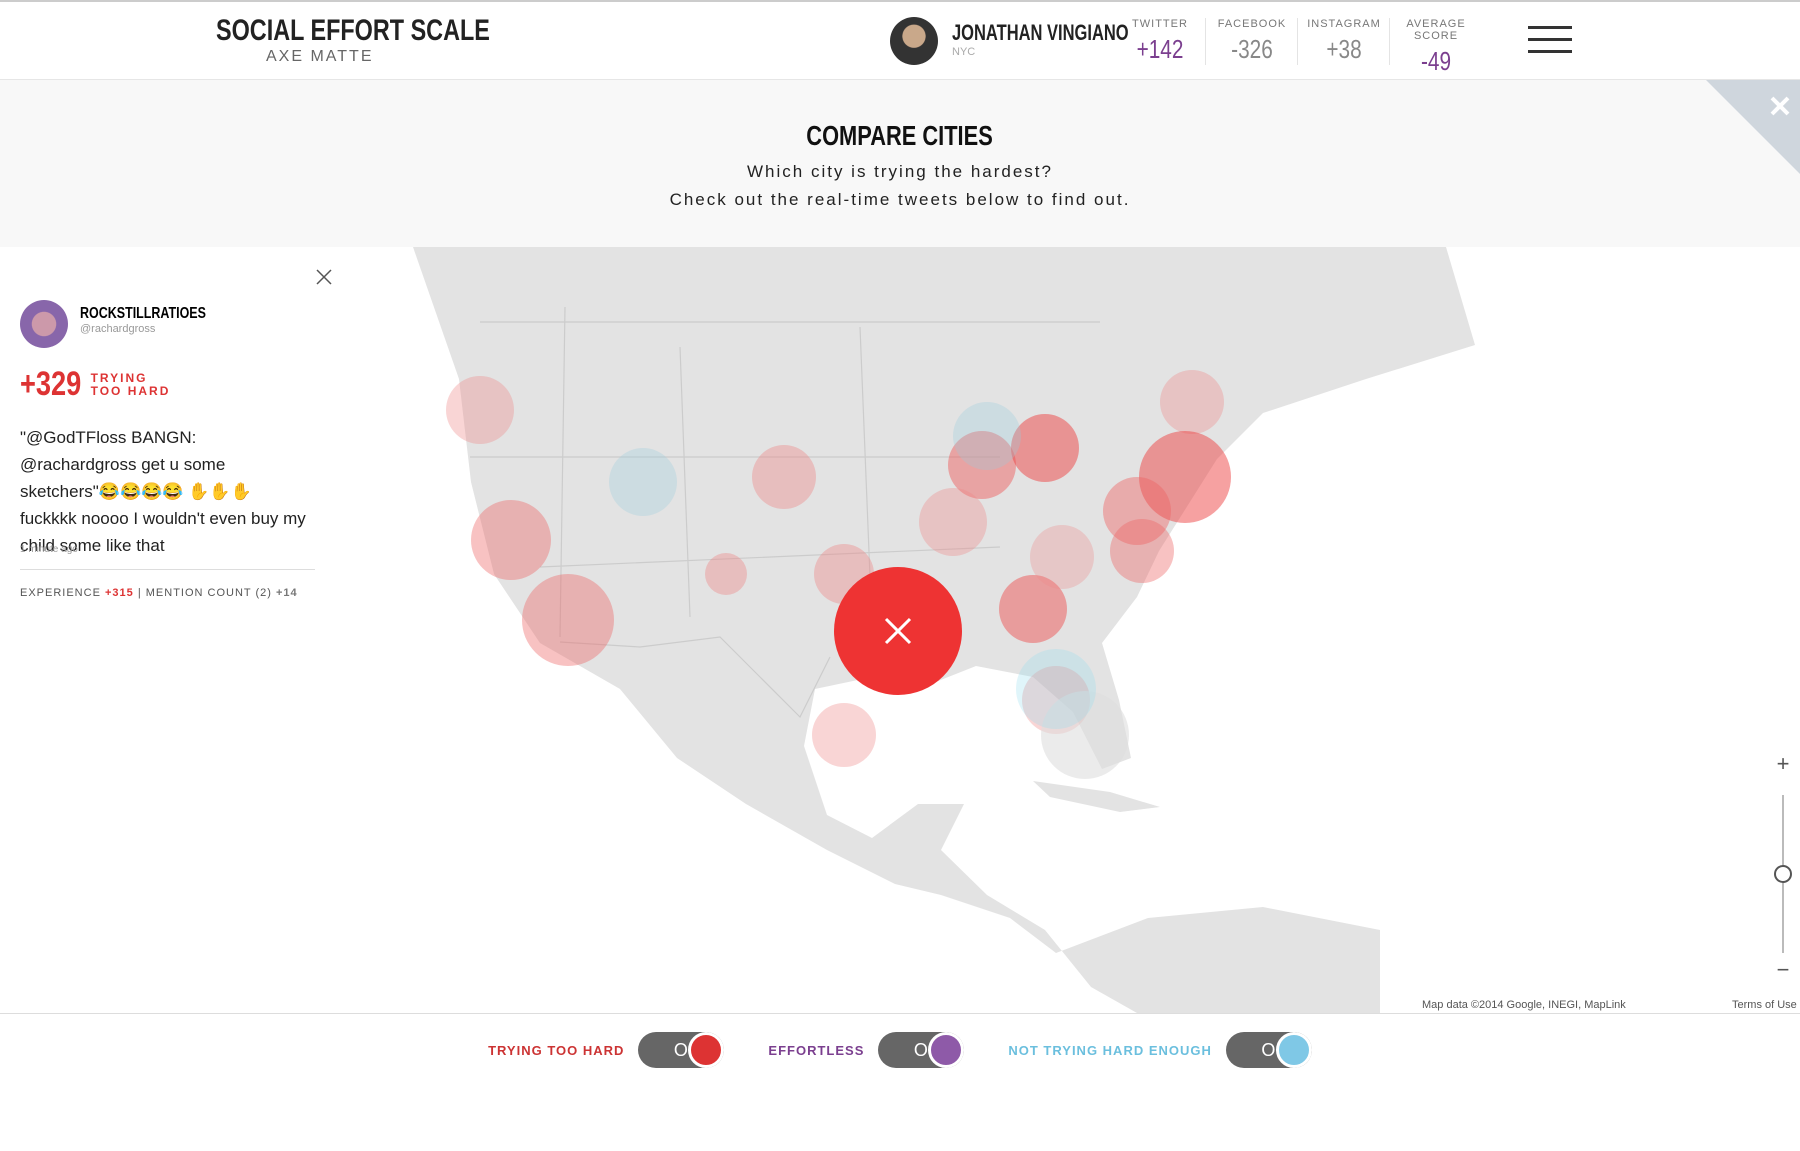 This screenshot has height=1151, width=1800. I want to click on zoom-out: −, so click(1783, 969).